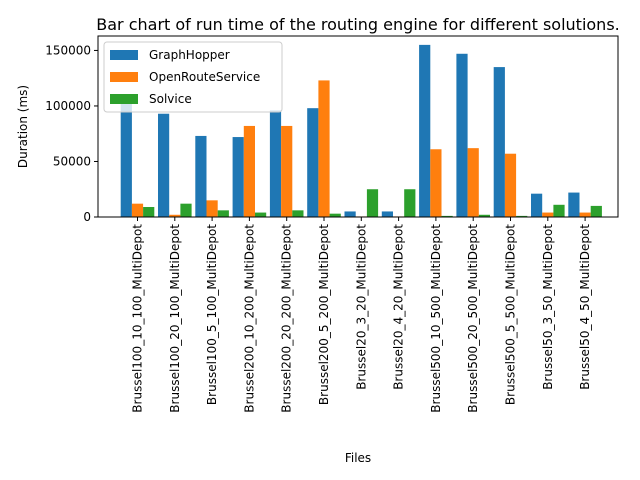  Describe the element at coordinates (175, 318) in the screenshot. I see `x-tick-label-1: Brussel100_20_100_MultiDepot` at that location.